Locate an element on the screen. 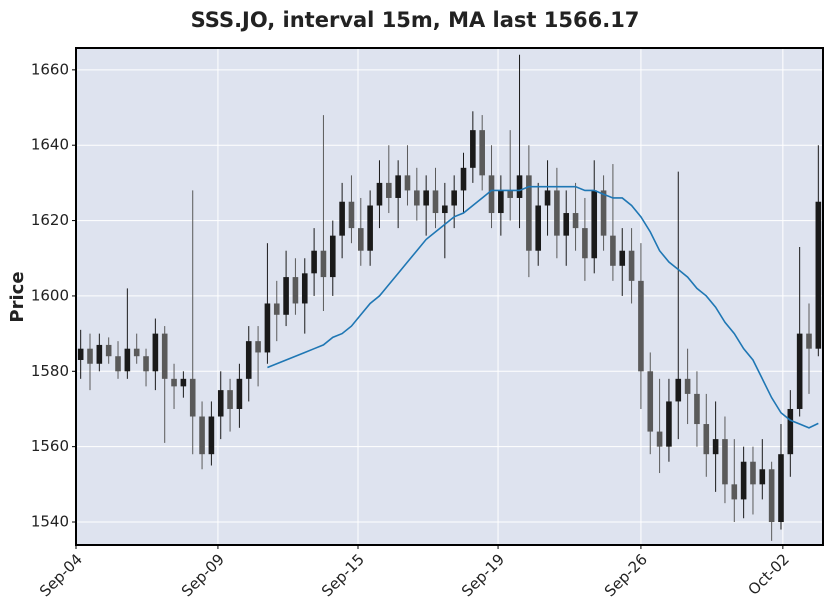  x-tick-label: Sep-15 is located at coordinates (343, 575).